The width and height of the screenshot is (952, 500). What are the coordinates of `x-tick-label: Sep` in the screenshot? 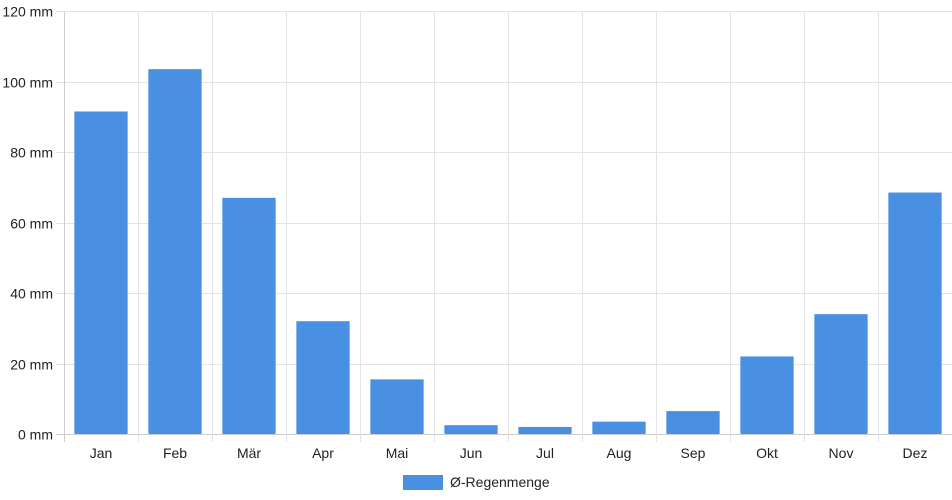 It's located at (693, 453).